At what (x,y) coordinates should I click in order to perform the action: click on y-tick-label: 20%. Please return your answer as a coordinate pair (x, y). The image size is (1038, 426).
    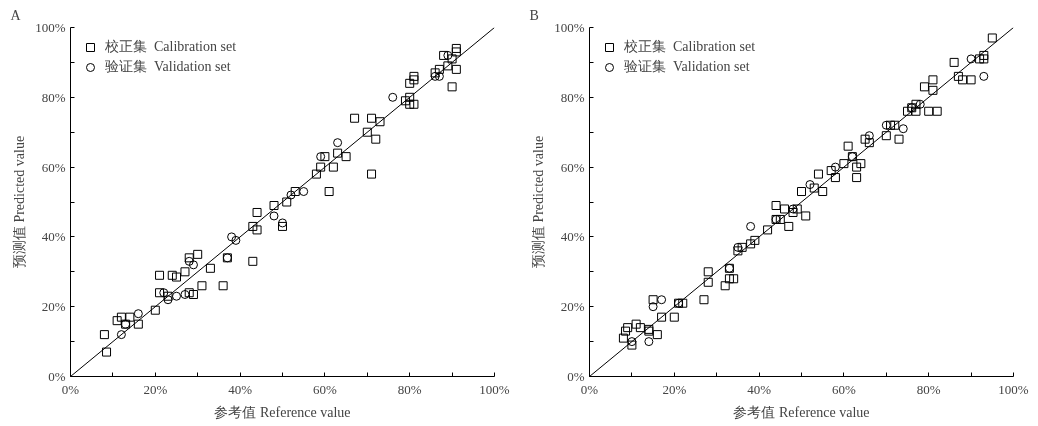
    Looking at the image, I should click on (572, 307).